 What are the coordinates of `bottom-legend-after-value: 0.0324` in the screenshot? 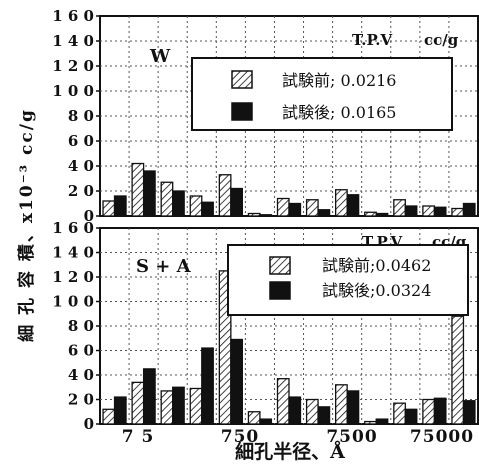 It's located at (403, 290).